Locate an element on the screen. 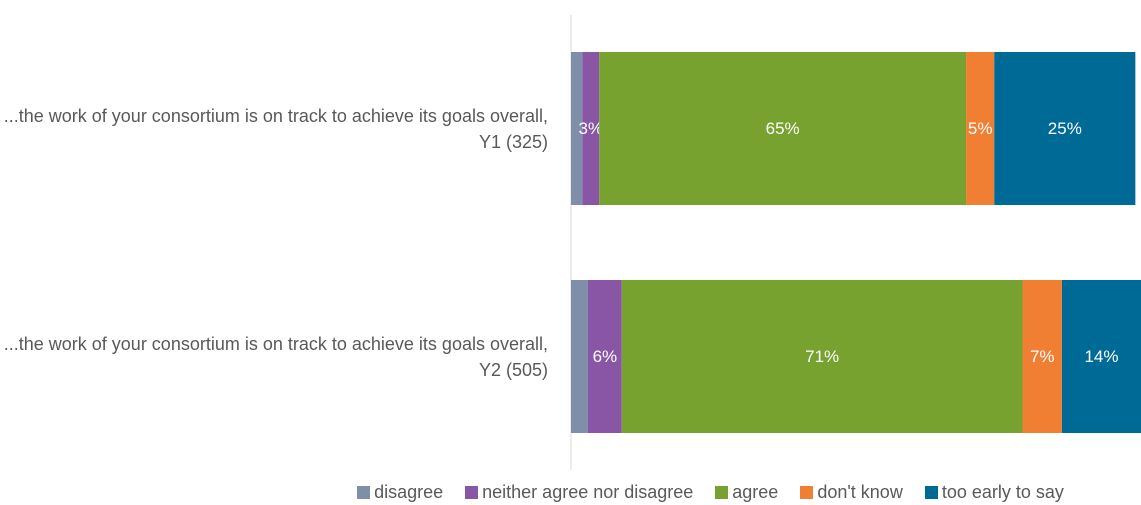 This screenshot has width=1141, height=505. data-label: 6% is located at coordinates (605, 356).